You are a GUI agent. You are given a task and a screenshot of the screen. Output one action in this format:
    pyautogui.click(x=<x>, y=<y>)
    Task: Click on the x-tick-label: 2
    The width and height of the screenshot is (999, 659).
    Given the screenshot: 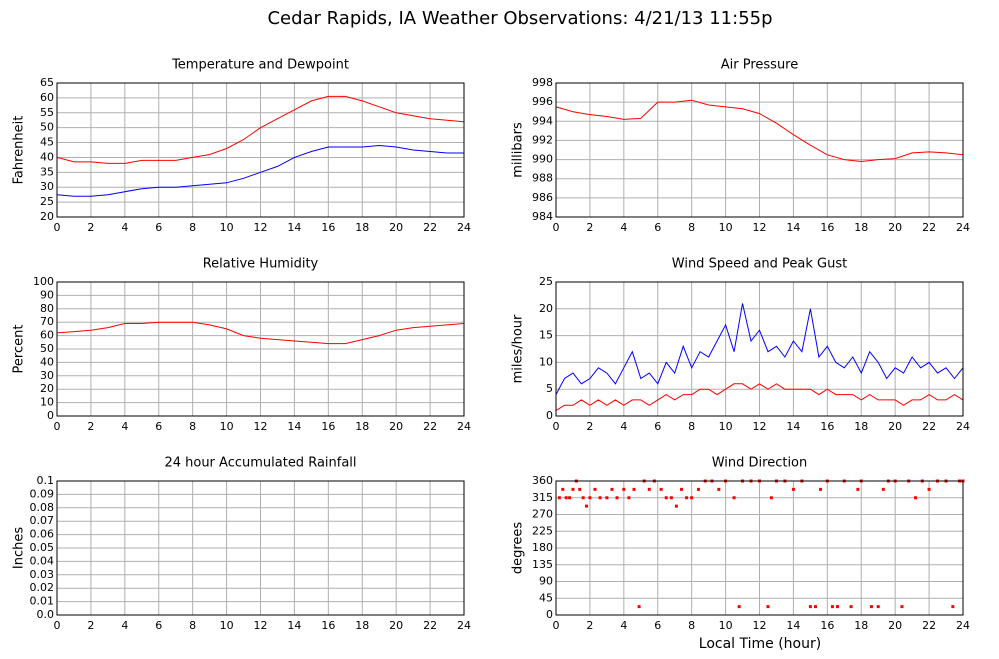 What is the action you would take?
    pyautogui.click(x=90, y=426)
    